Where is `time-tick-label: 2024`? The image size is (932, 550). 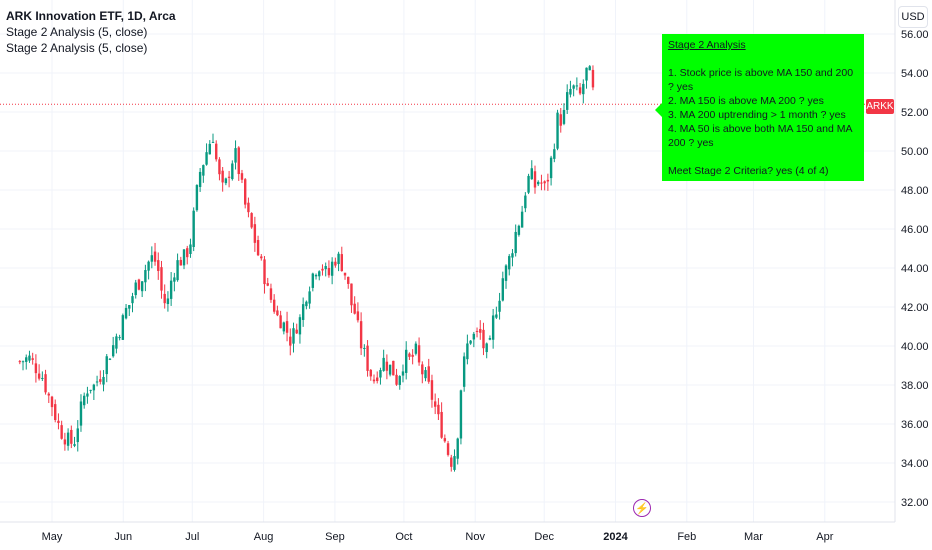 time-tick-label: 2024 is located at coordinates (615, 537).